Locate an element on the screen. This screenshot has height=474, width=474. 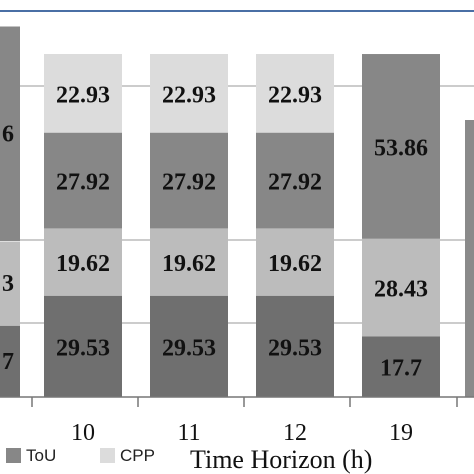
legend: ToU CPP is located at coordinates (80, 455).